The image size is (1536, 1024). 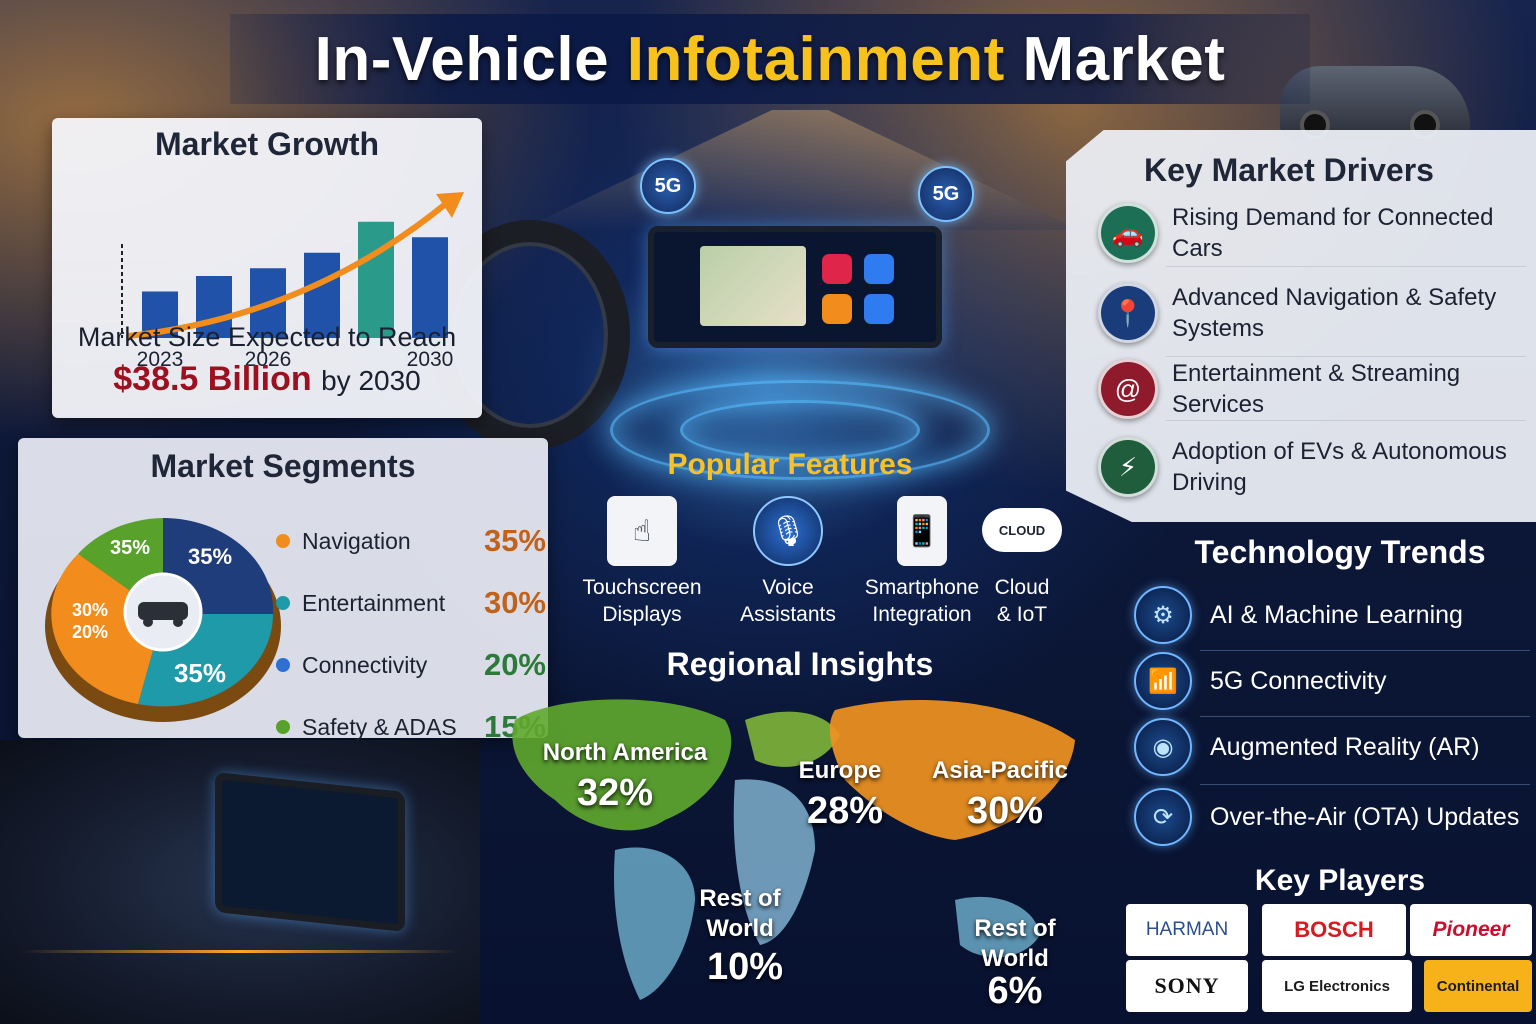 What do you see at coordinates (1334, 930) in the screenshot?
I see `logo-bosch: BOSCH` at bounding box center [1334, 930].